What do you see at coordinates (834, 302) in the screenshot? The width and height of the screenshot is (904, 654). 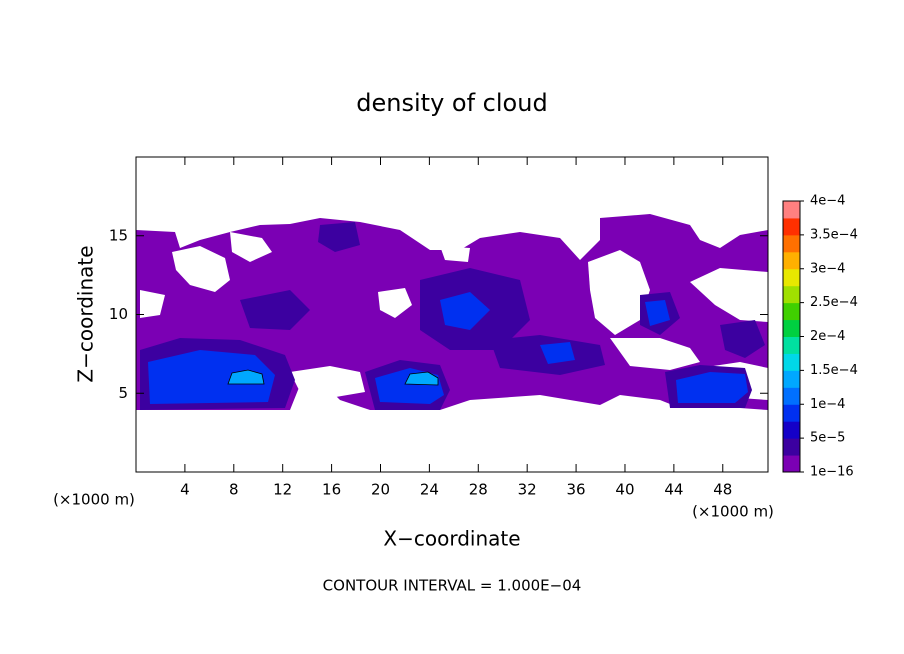 I see `colorbar-tick-label: 2.5e−4` at bounding box center [834, 302].